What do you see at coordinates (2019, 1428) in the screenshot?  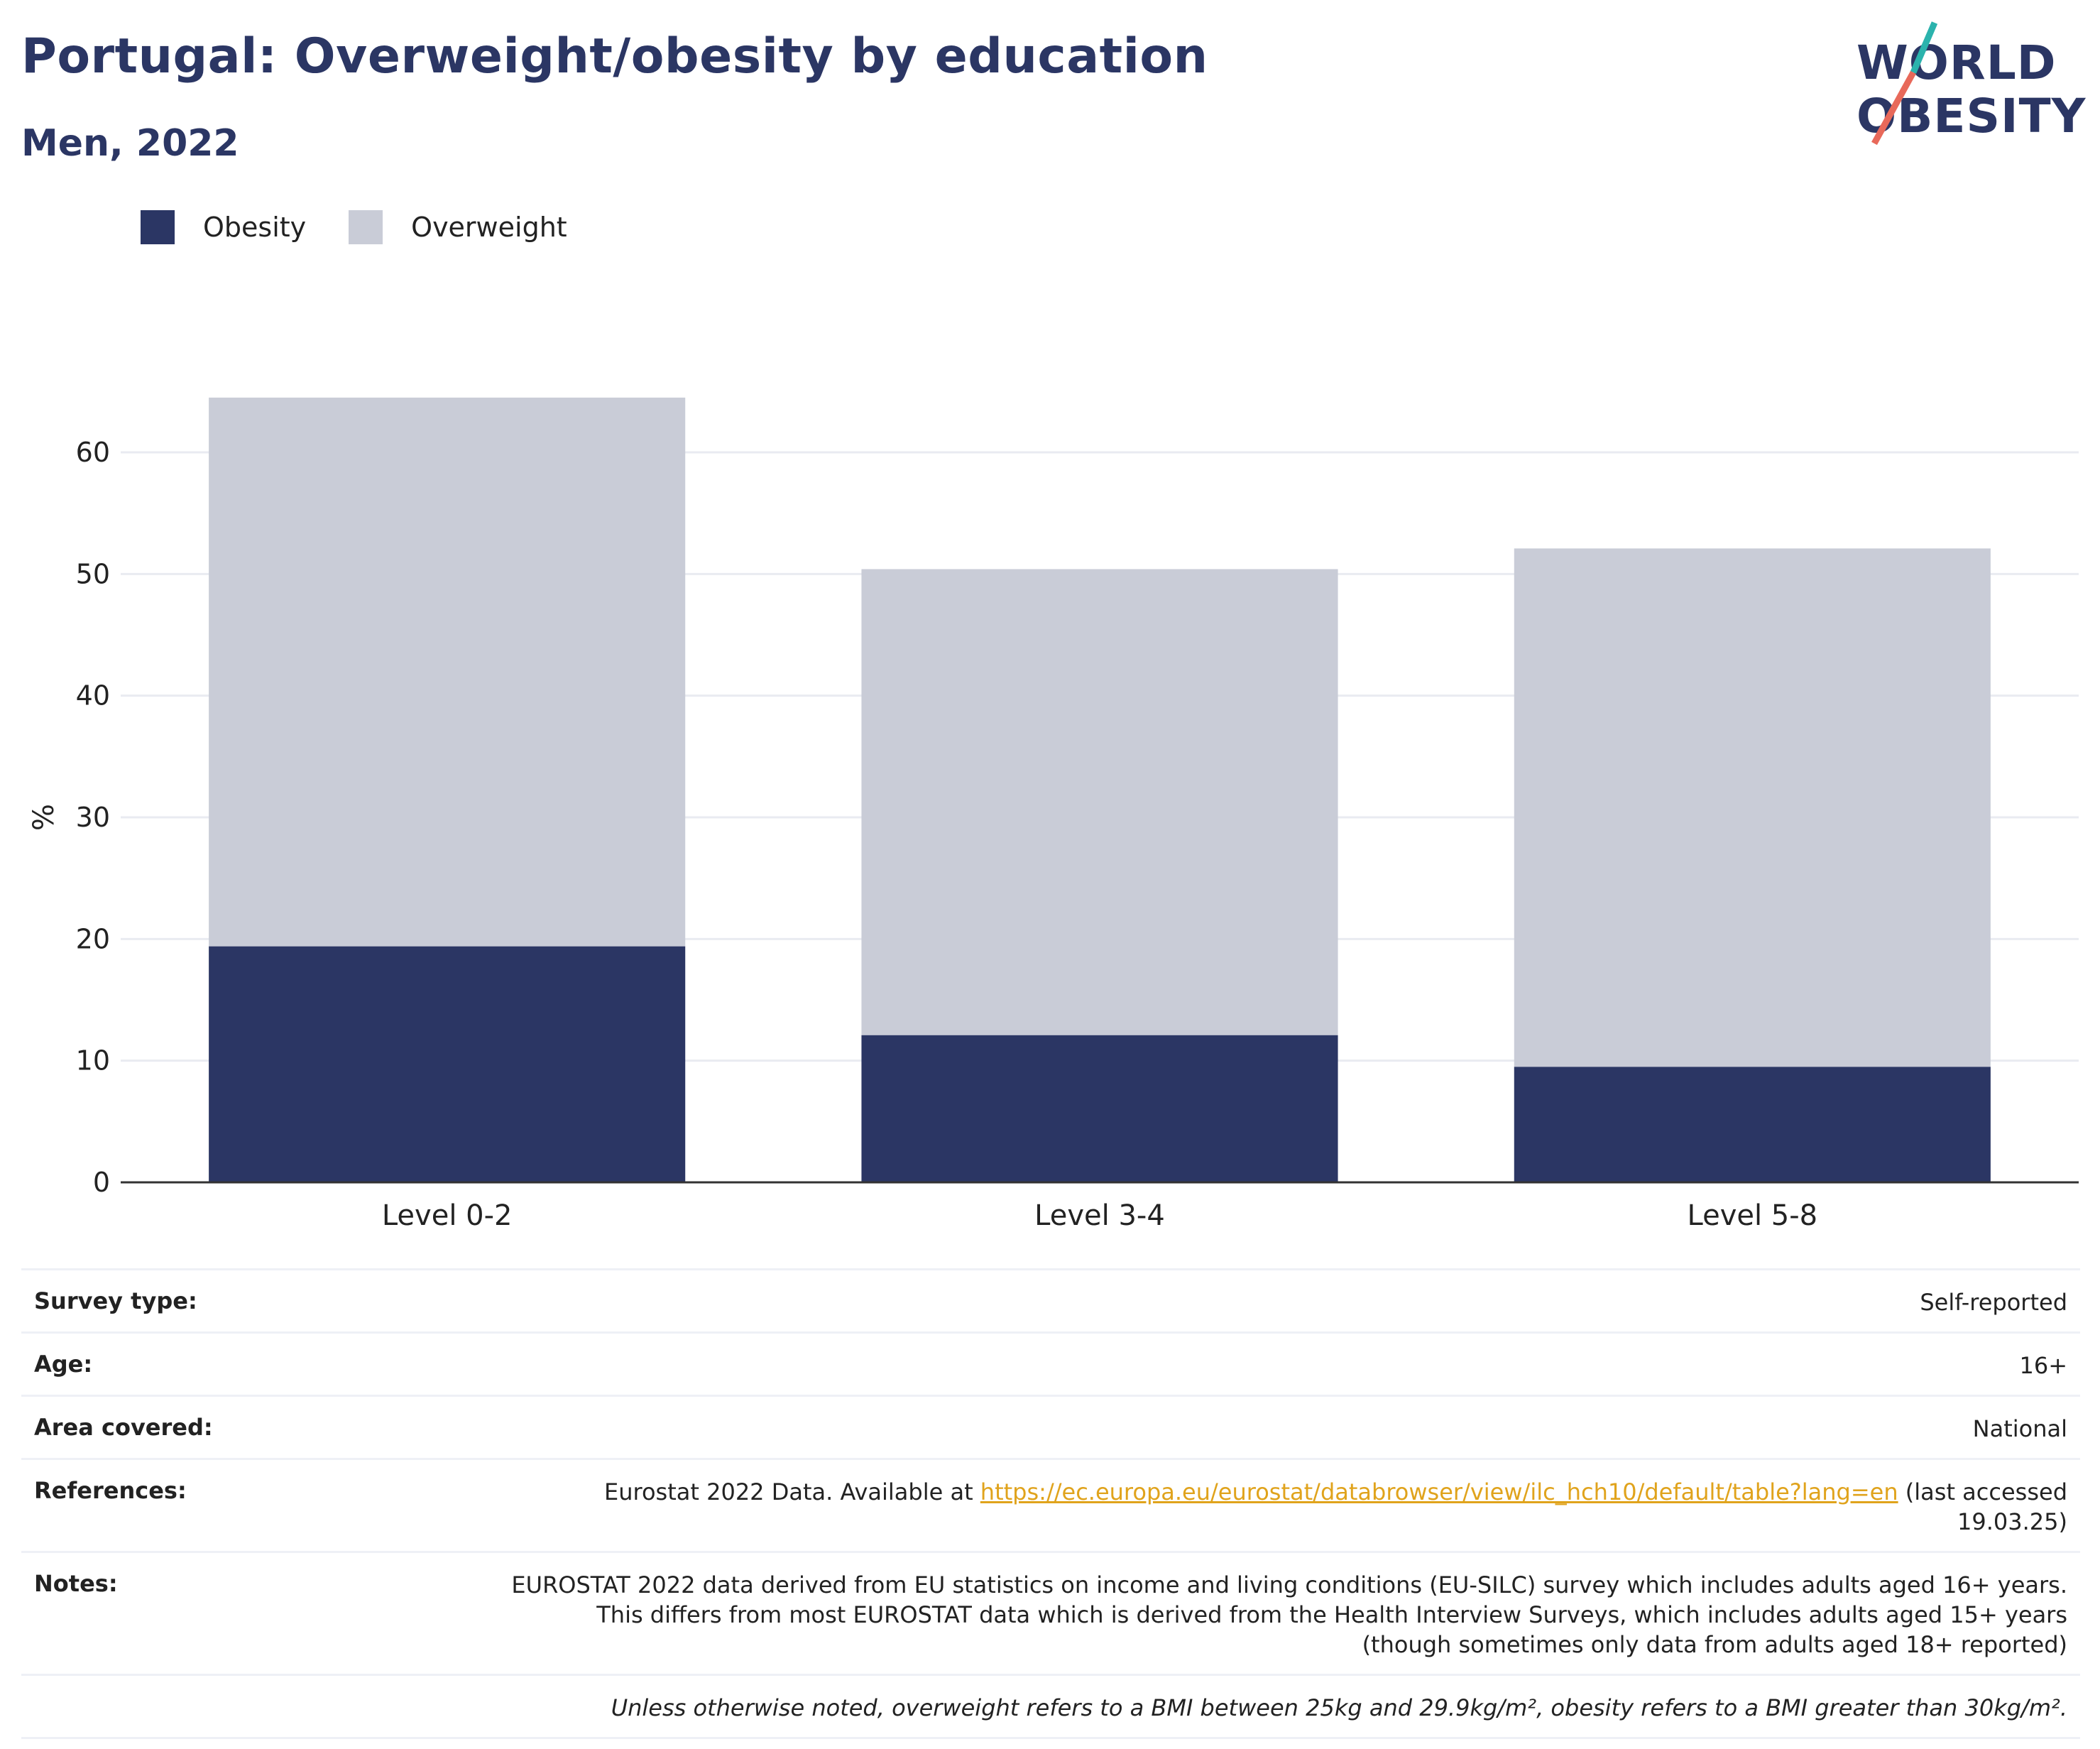 I see `info-value: National` at bounding box center [2019, 1428].